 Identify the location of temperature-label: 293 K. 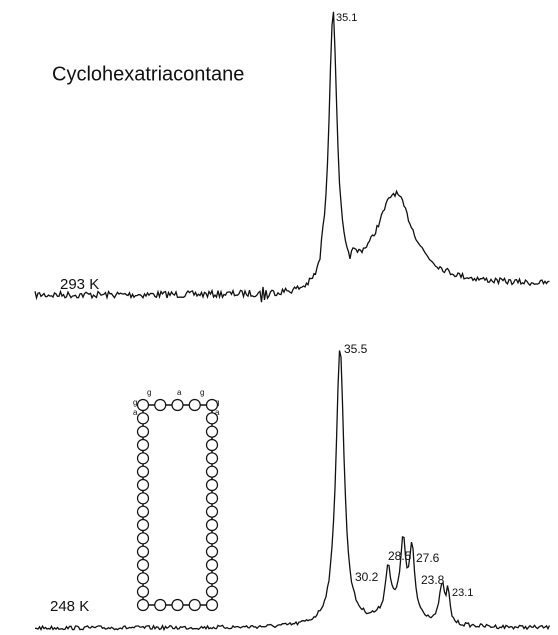
(79, 284).